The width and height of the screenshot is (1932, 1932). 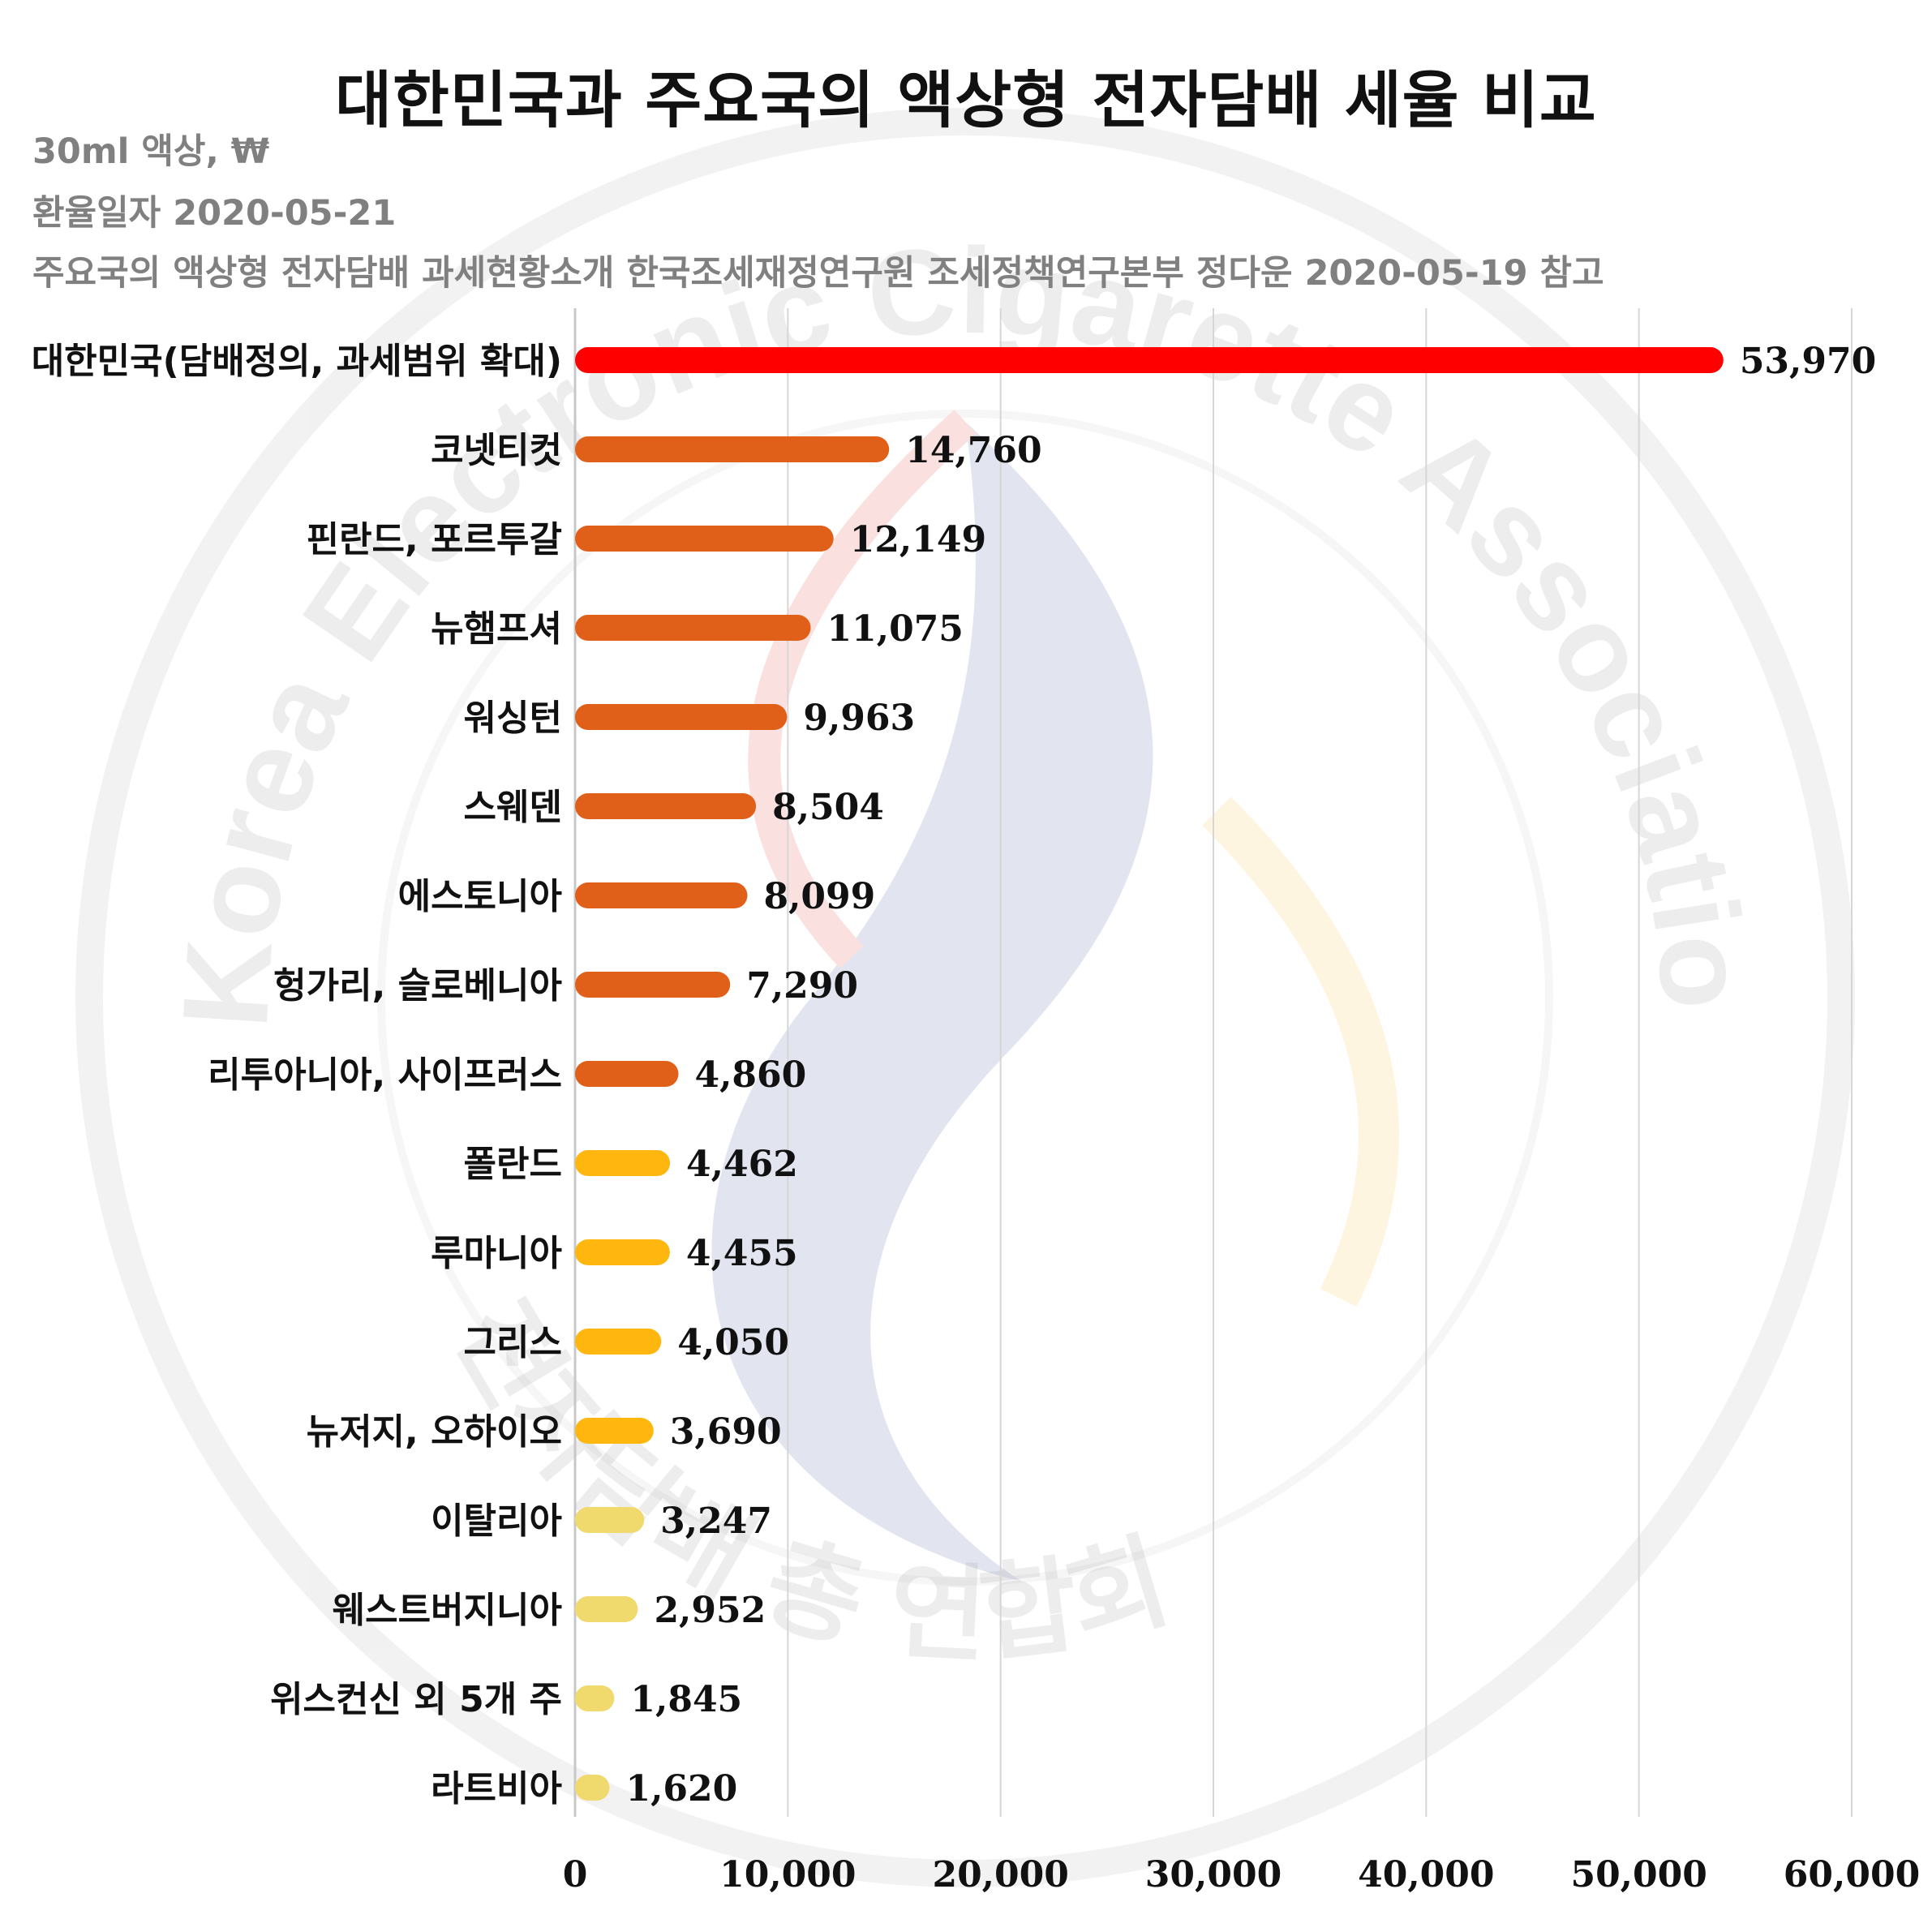 What do you see at coordinates (447, 1610) in the screenshot?
I see `category-label: 웨스트버지니아` at bounding box center [447, 1610].